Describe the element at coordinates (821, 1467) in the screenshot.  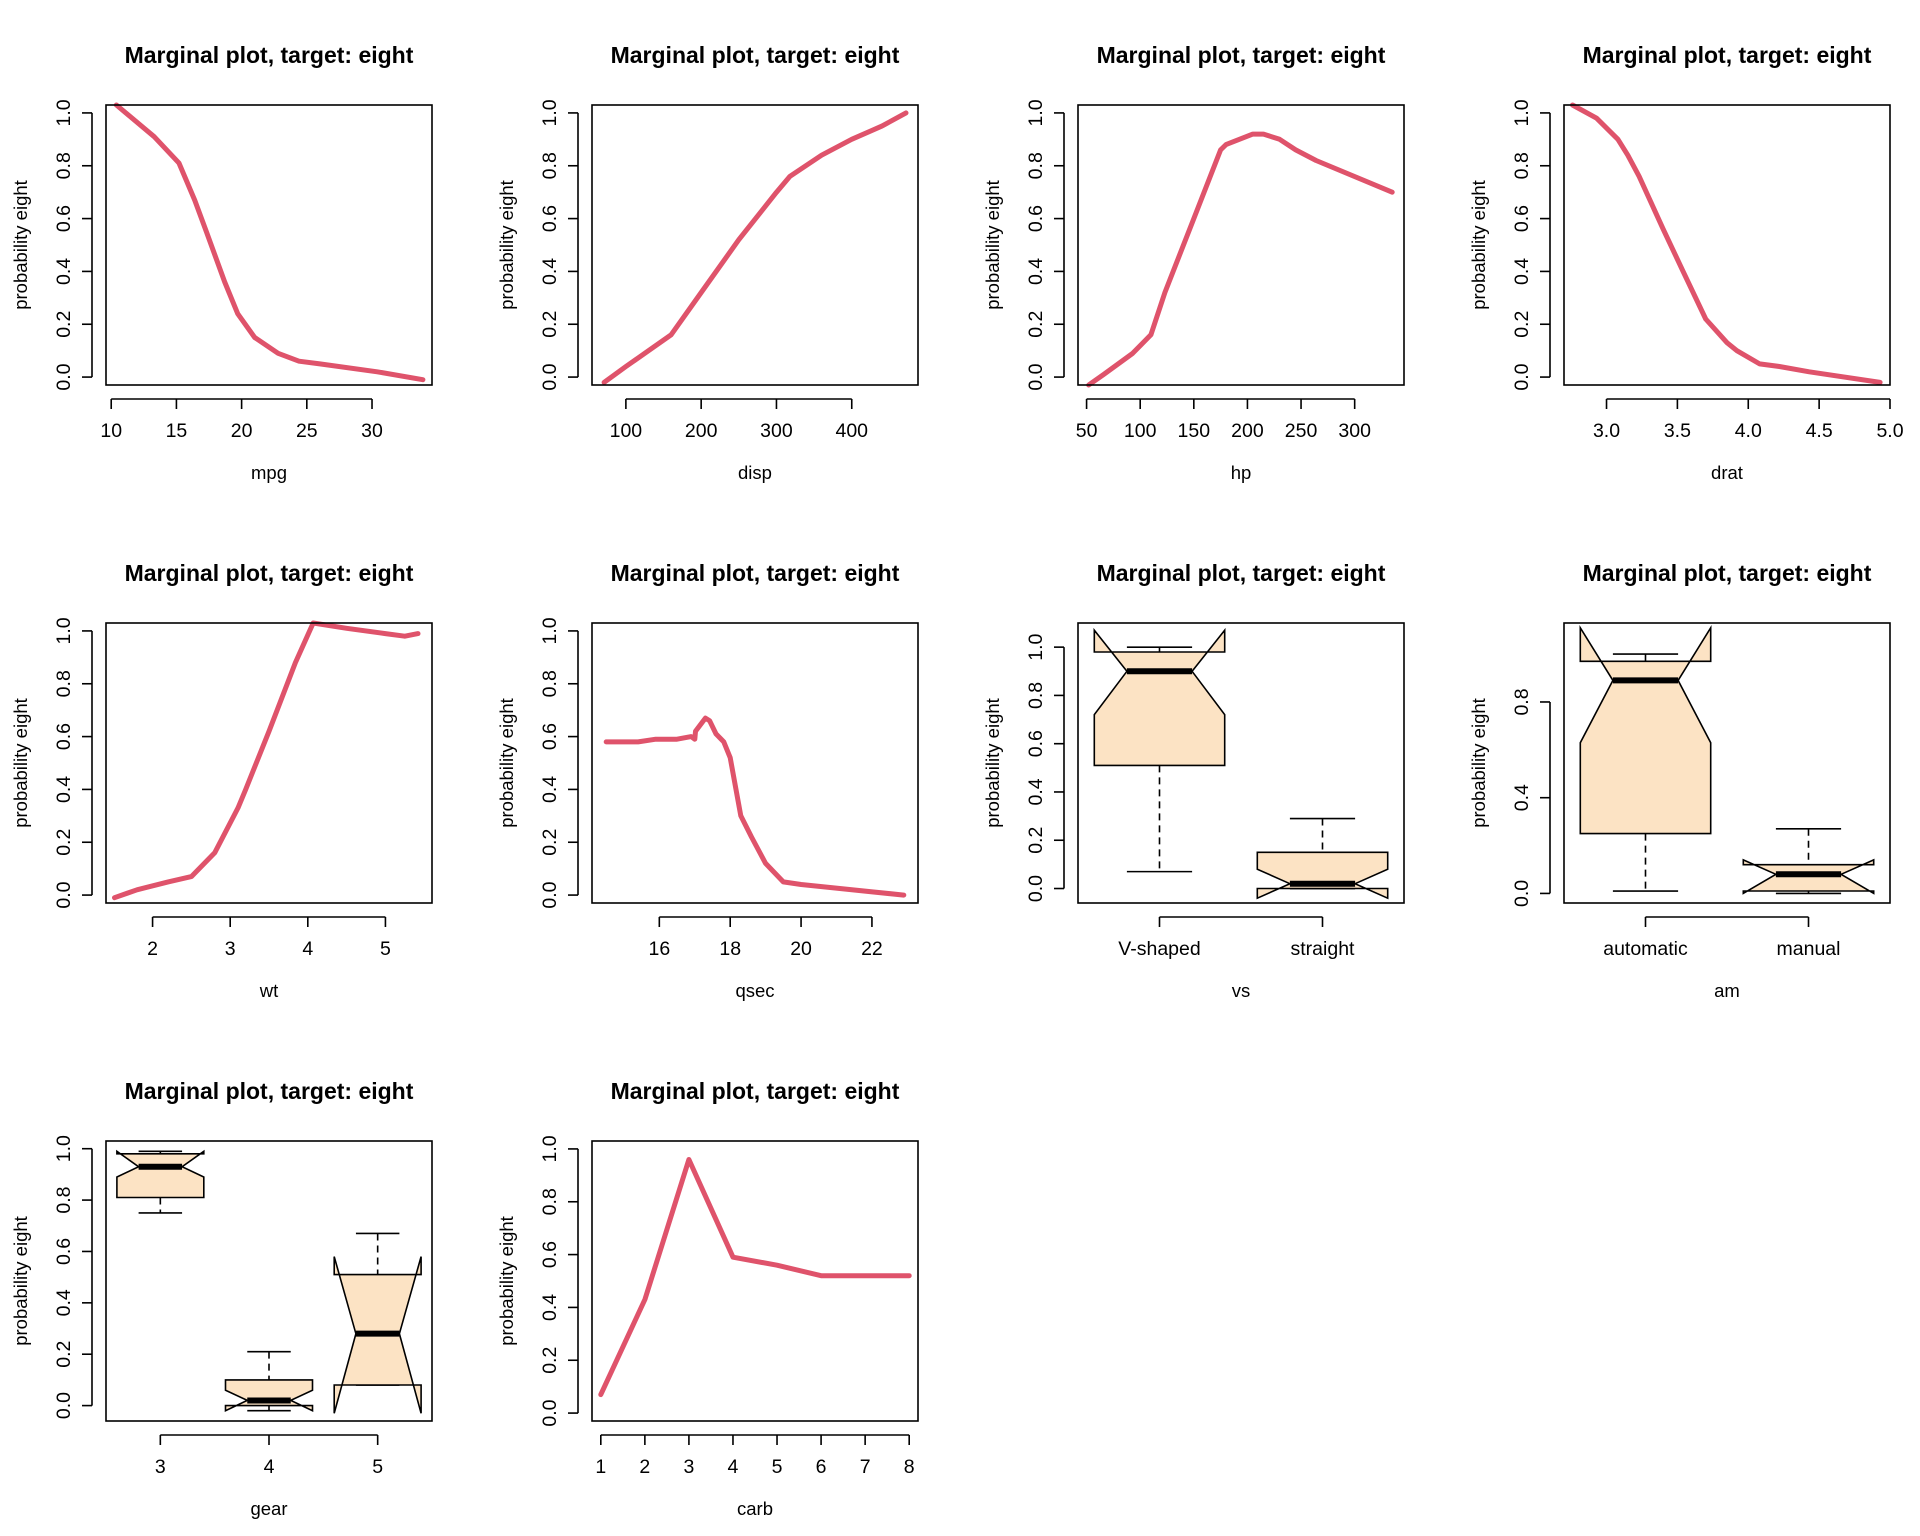
I see `x-tick-label: 6` at that location.